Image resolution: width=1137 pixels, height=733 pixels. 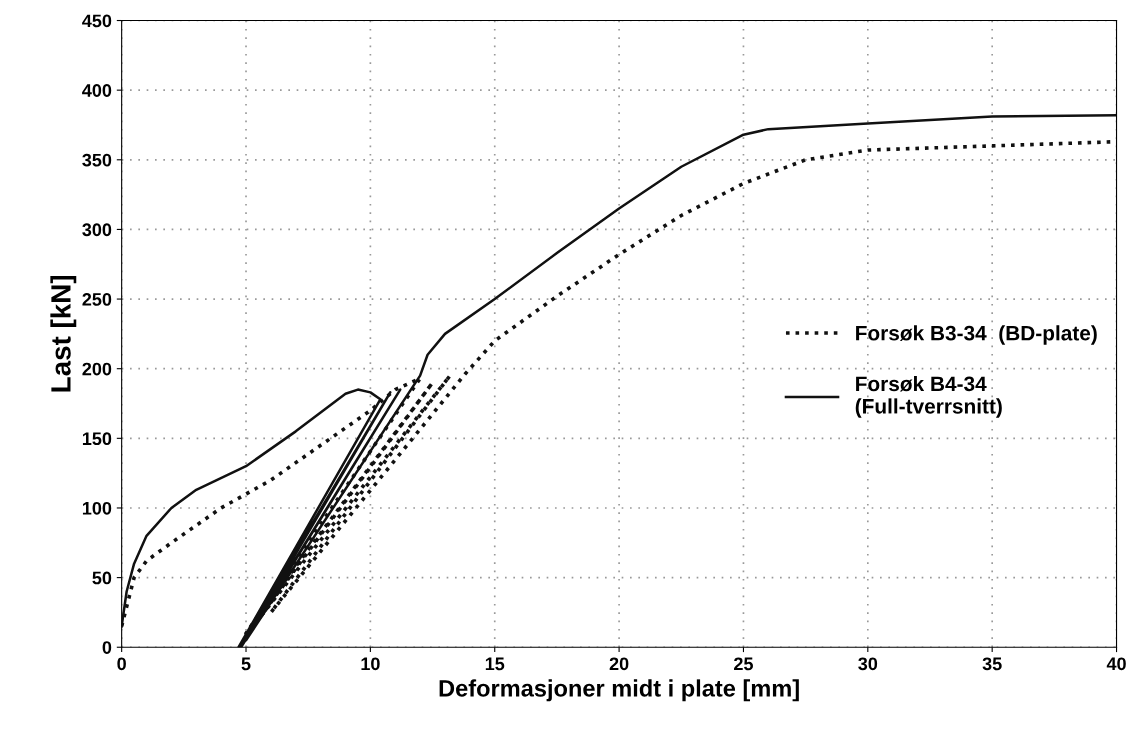 What do you see at coordinates (619, 664) in the screenshot?
I see `x-tick-label: 20` at bounding box center [619, 664].